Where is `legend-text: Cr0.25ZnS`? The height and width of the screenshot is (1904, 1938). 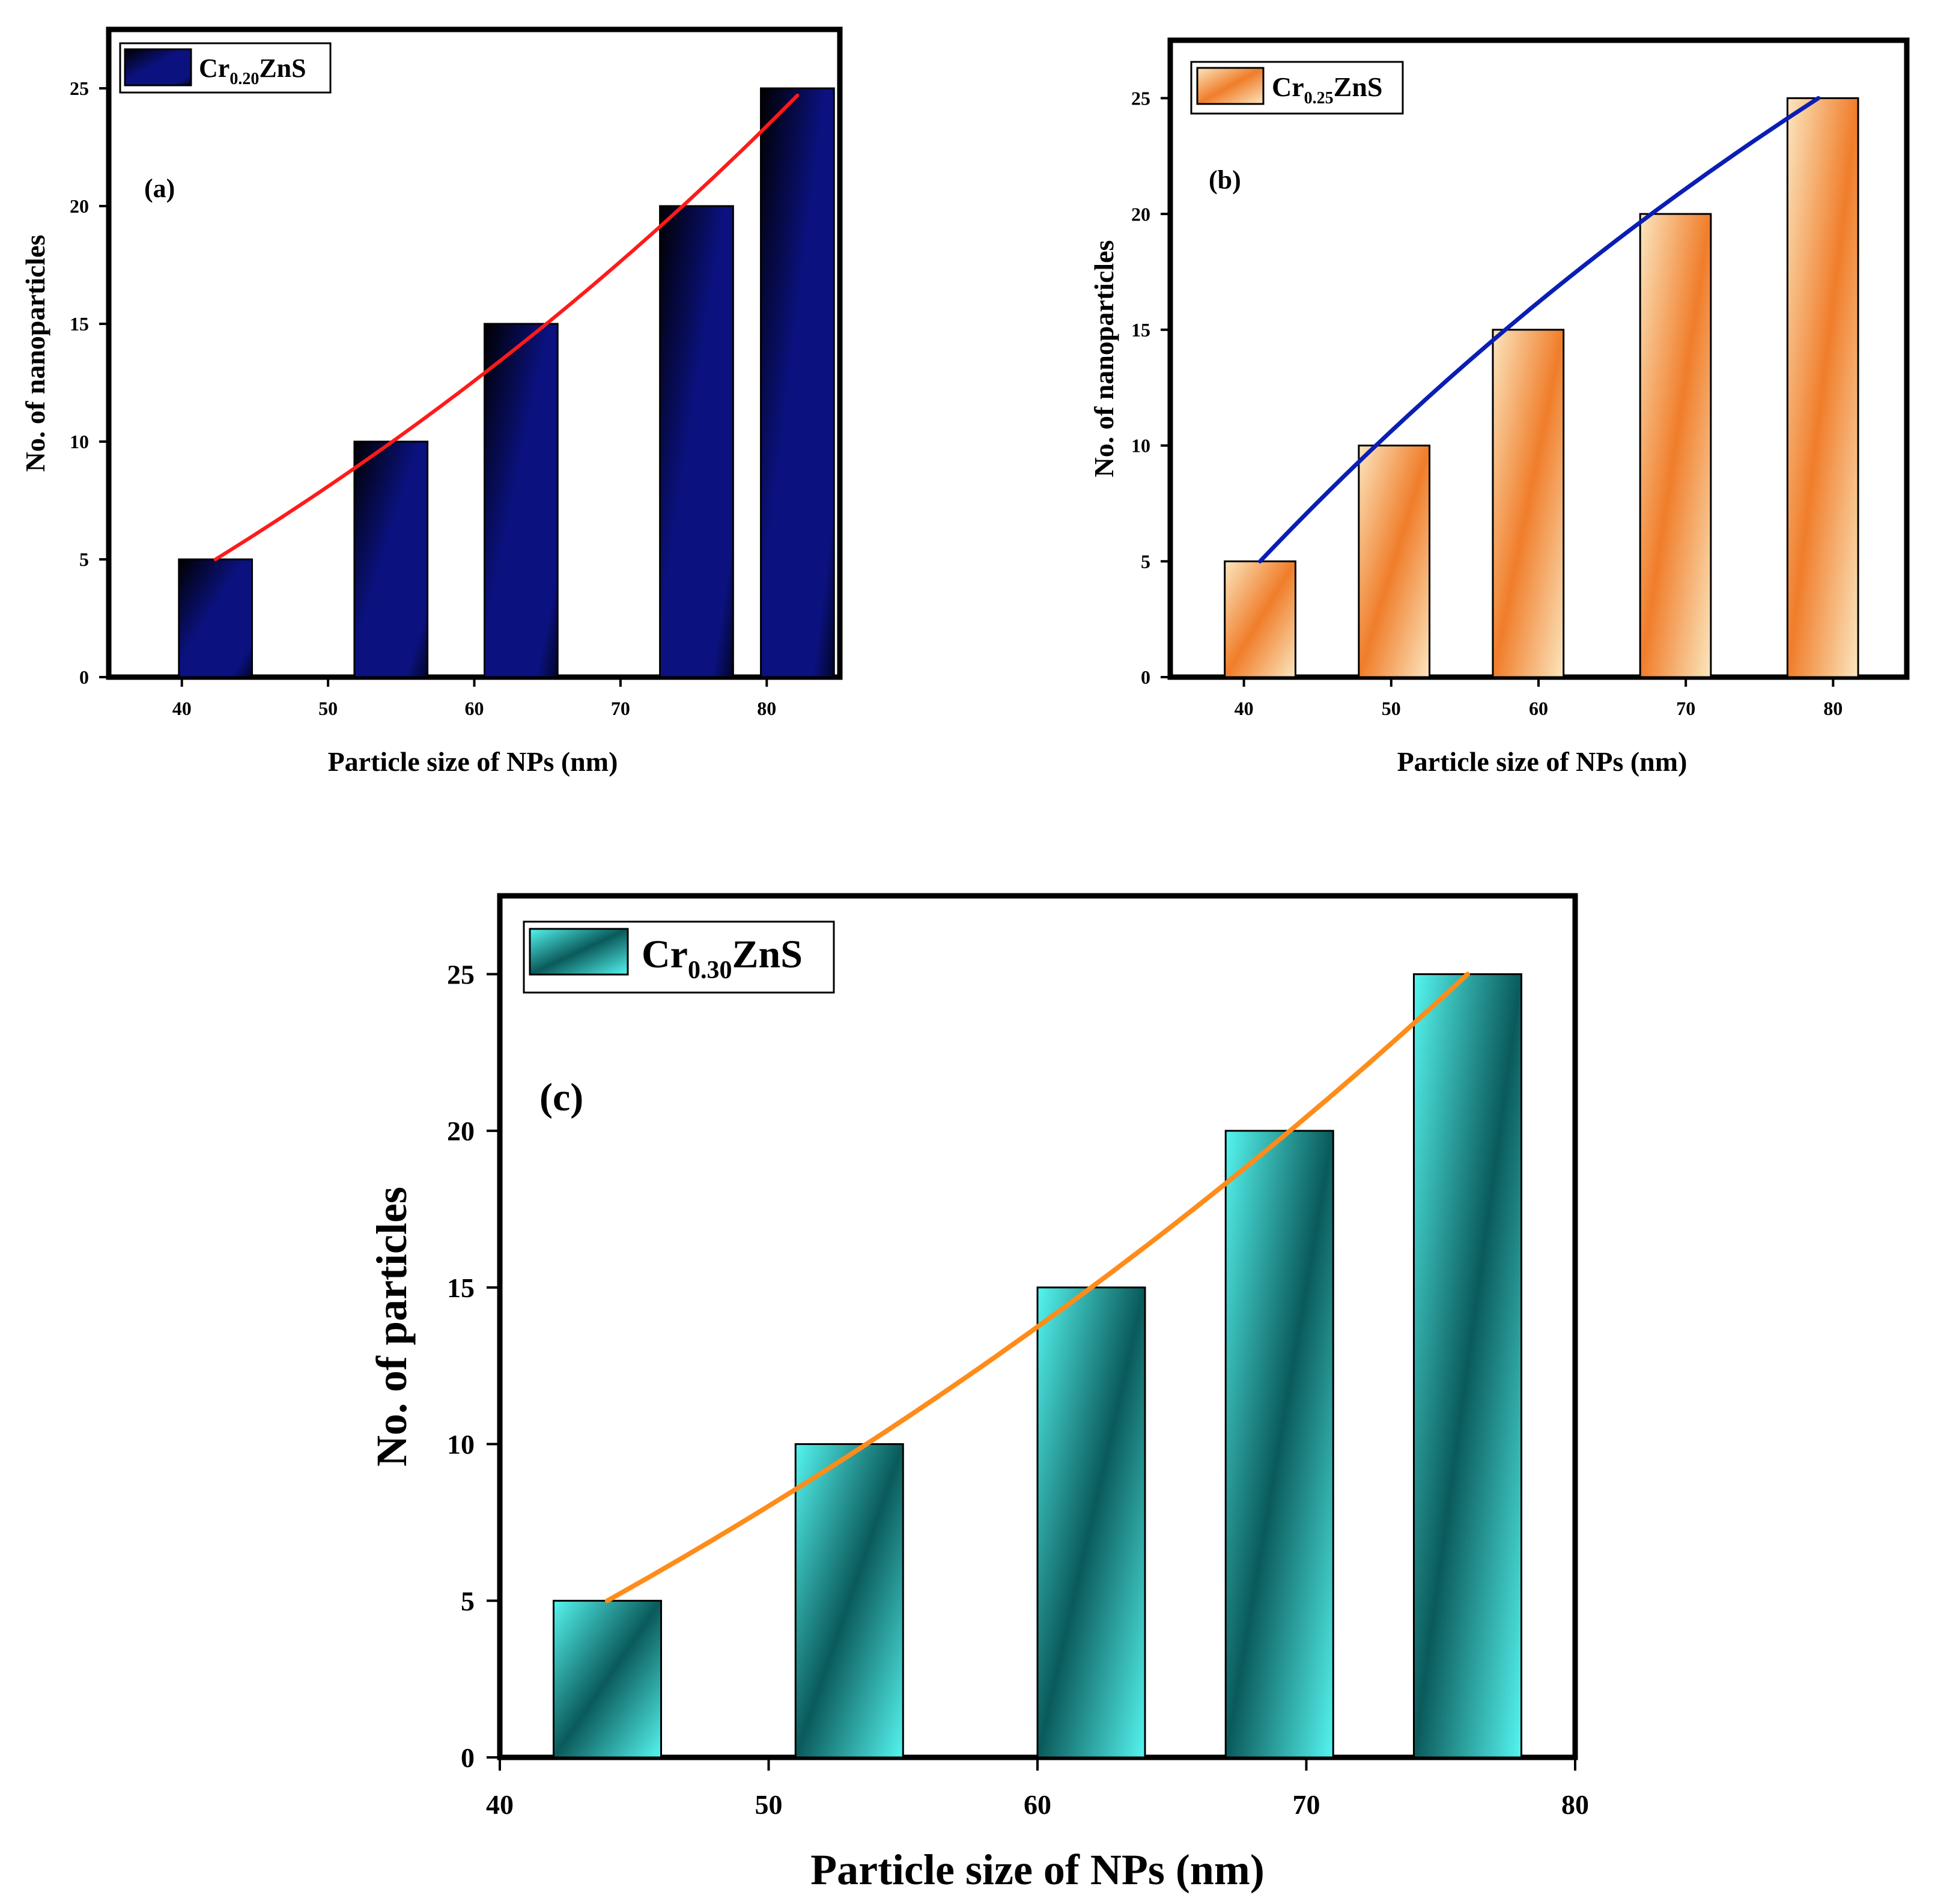 legend-text: Cr0.25ZnS is located at coordinates (1327, 89).